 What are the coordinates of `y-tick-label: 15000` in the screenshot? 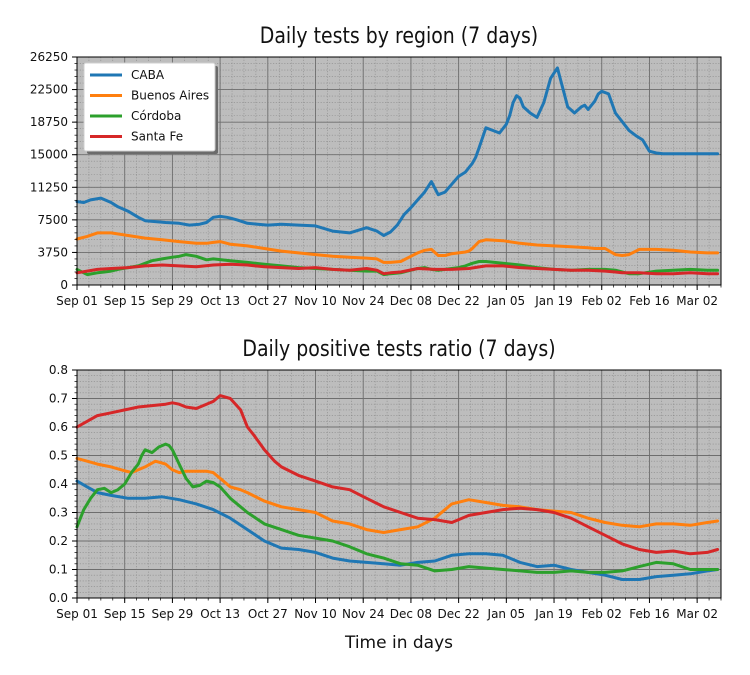 It's located at (49, 155).